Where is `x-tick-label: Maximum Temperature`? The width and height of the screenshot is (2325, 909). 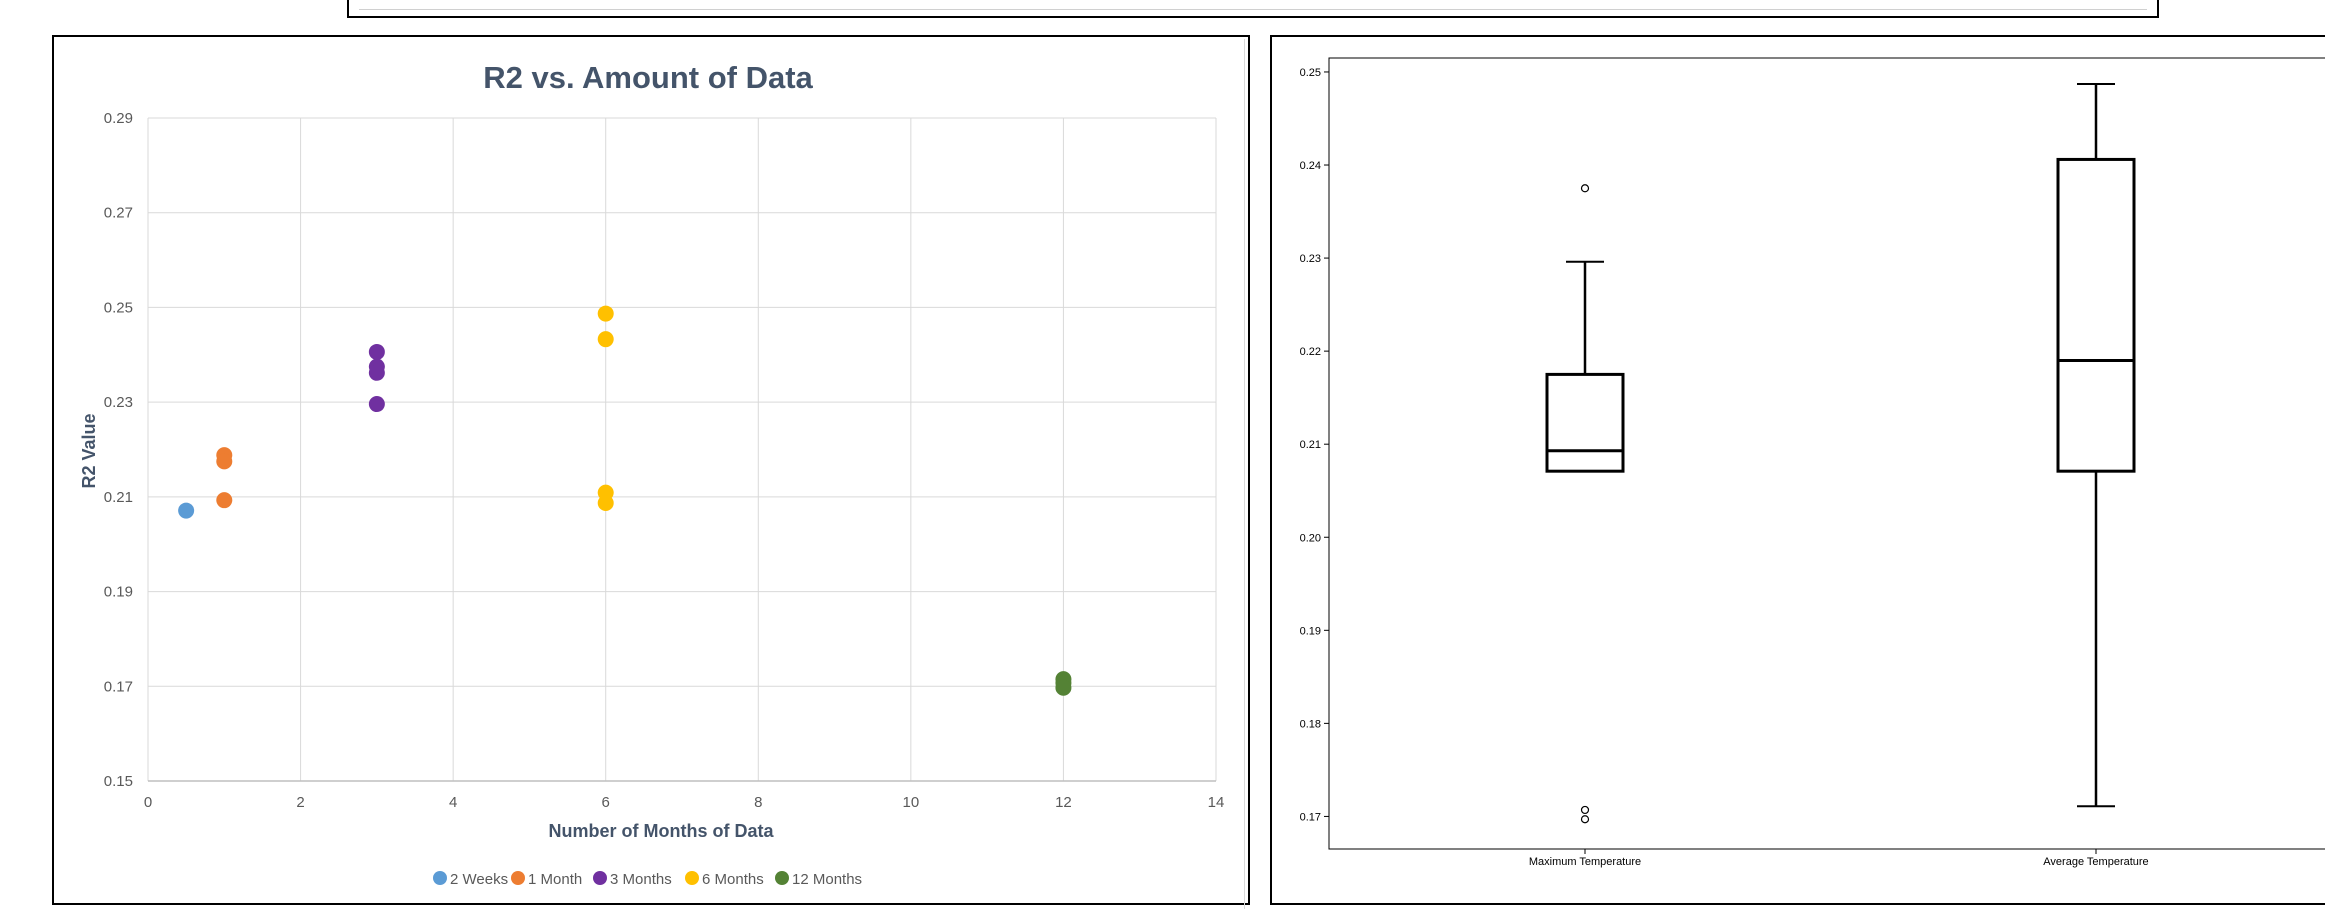
x-tick-label: Maximum Temperature is located at coordinates (1585, 862).